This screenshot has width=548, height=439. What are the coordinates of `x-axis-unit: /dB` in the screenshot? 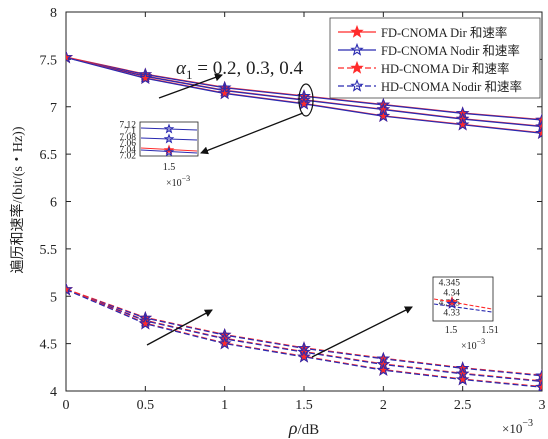 It's located at (308, 430).